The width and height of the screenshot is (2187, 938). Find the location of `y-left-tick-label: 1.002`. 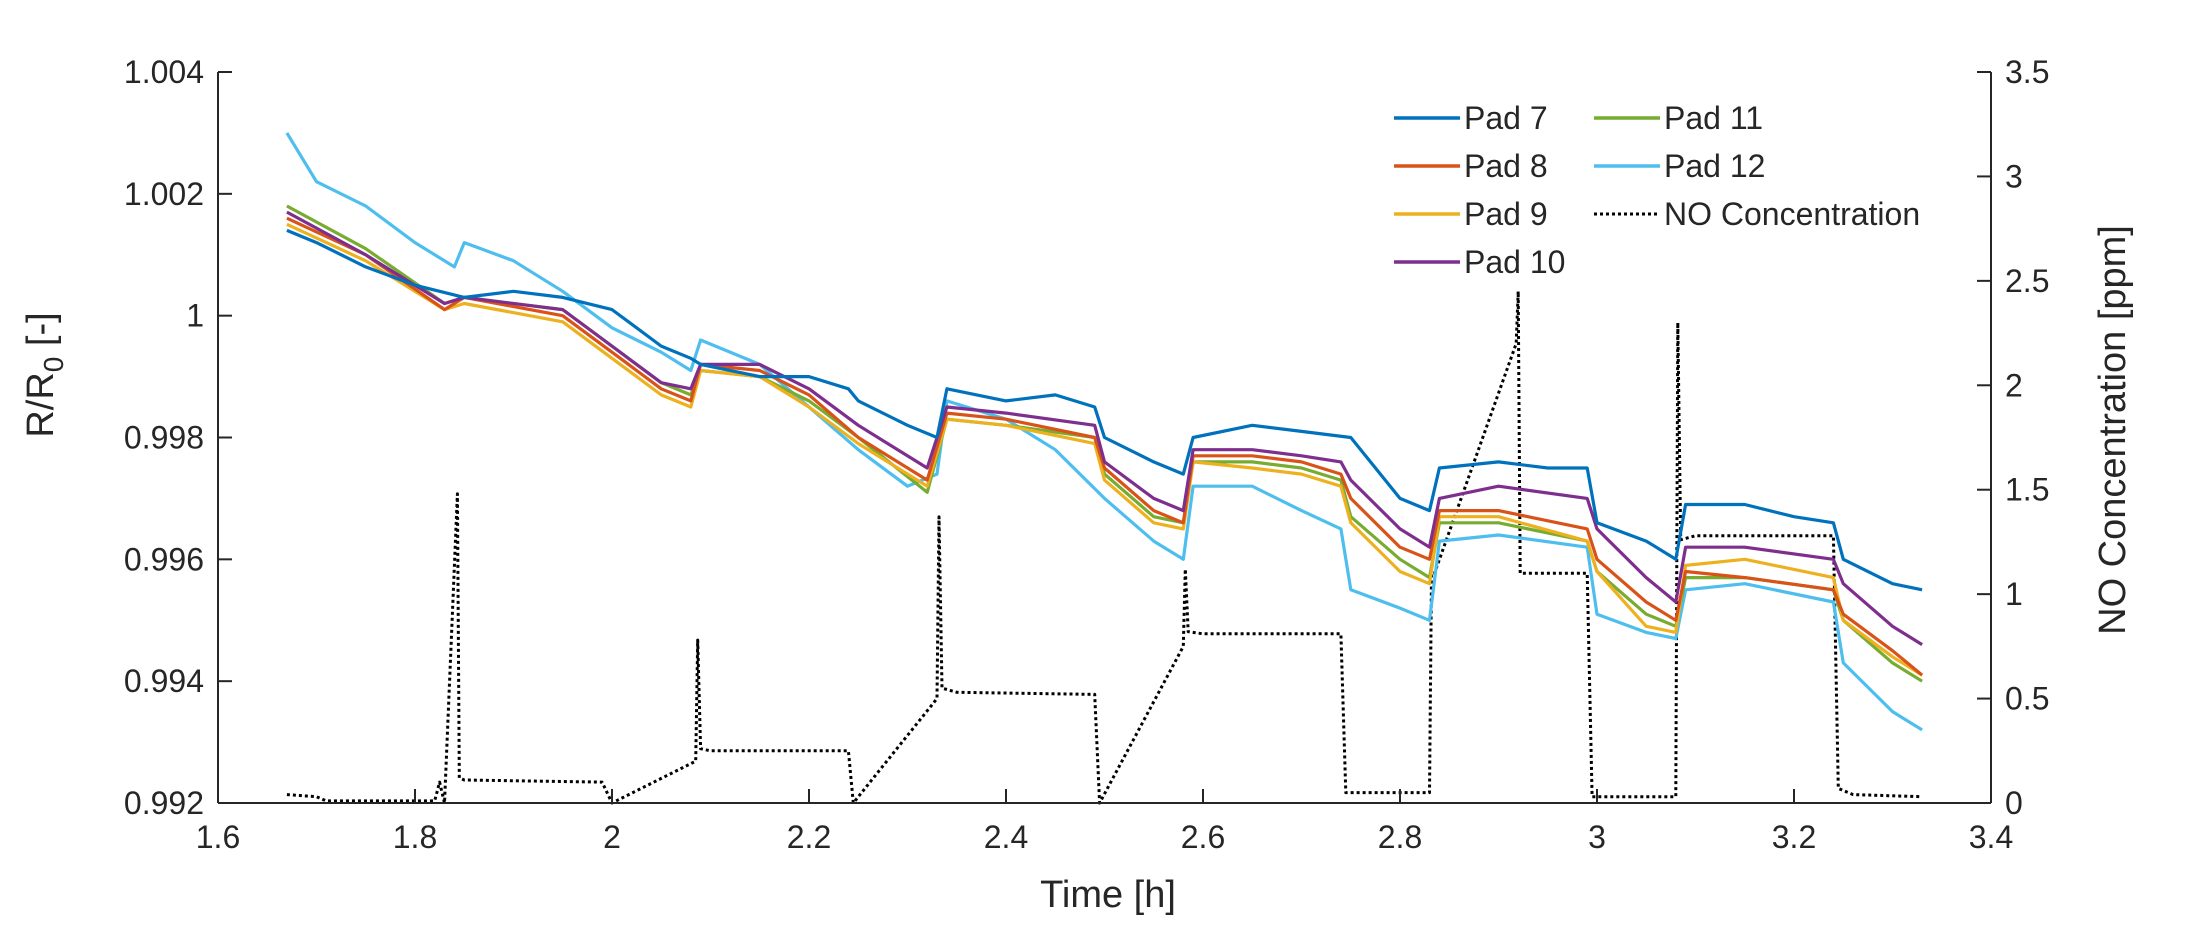

y-left-tick-label: 1.002 is located at coordinates (164, 194).